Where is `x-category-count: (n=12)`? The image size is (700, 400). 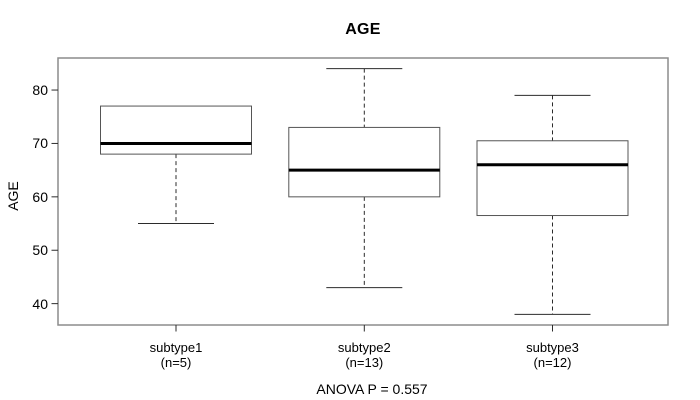
x-category-count: (n=12) is located at coordinates (552, 362).